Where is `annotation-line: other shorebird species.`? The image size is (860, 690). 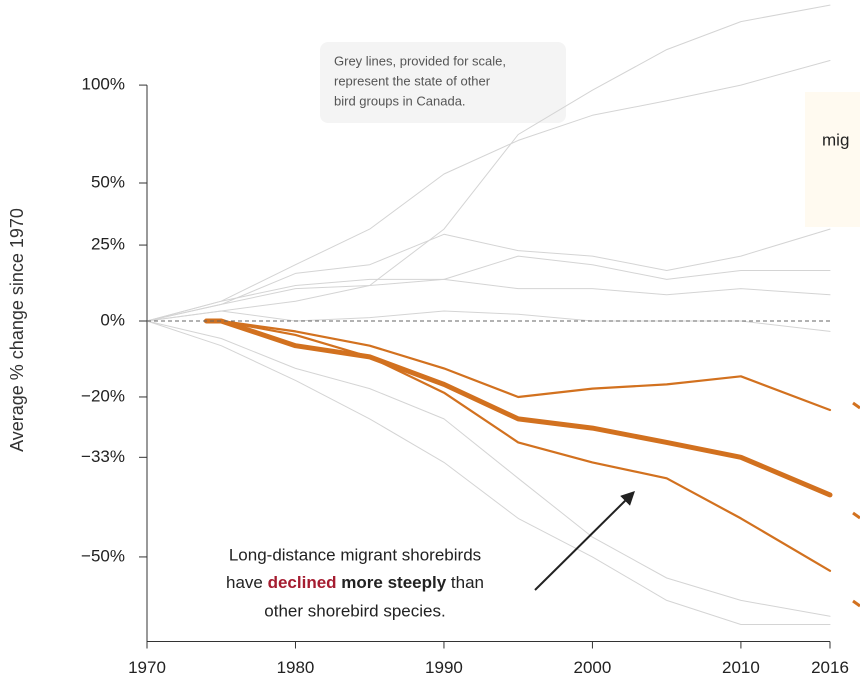 annotation-line: other shorebird species. is located at coordinates (354, 610).